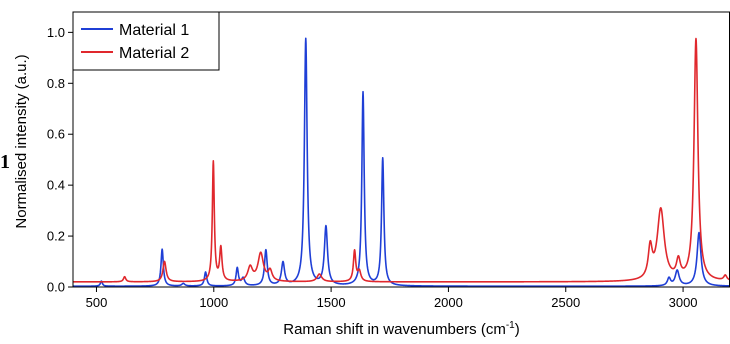  I want to click on x-tick-label: 1500, so click(331, 302).